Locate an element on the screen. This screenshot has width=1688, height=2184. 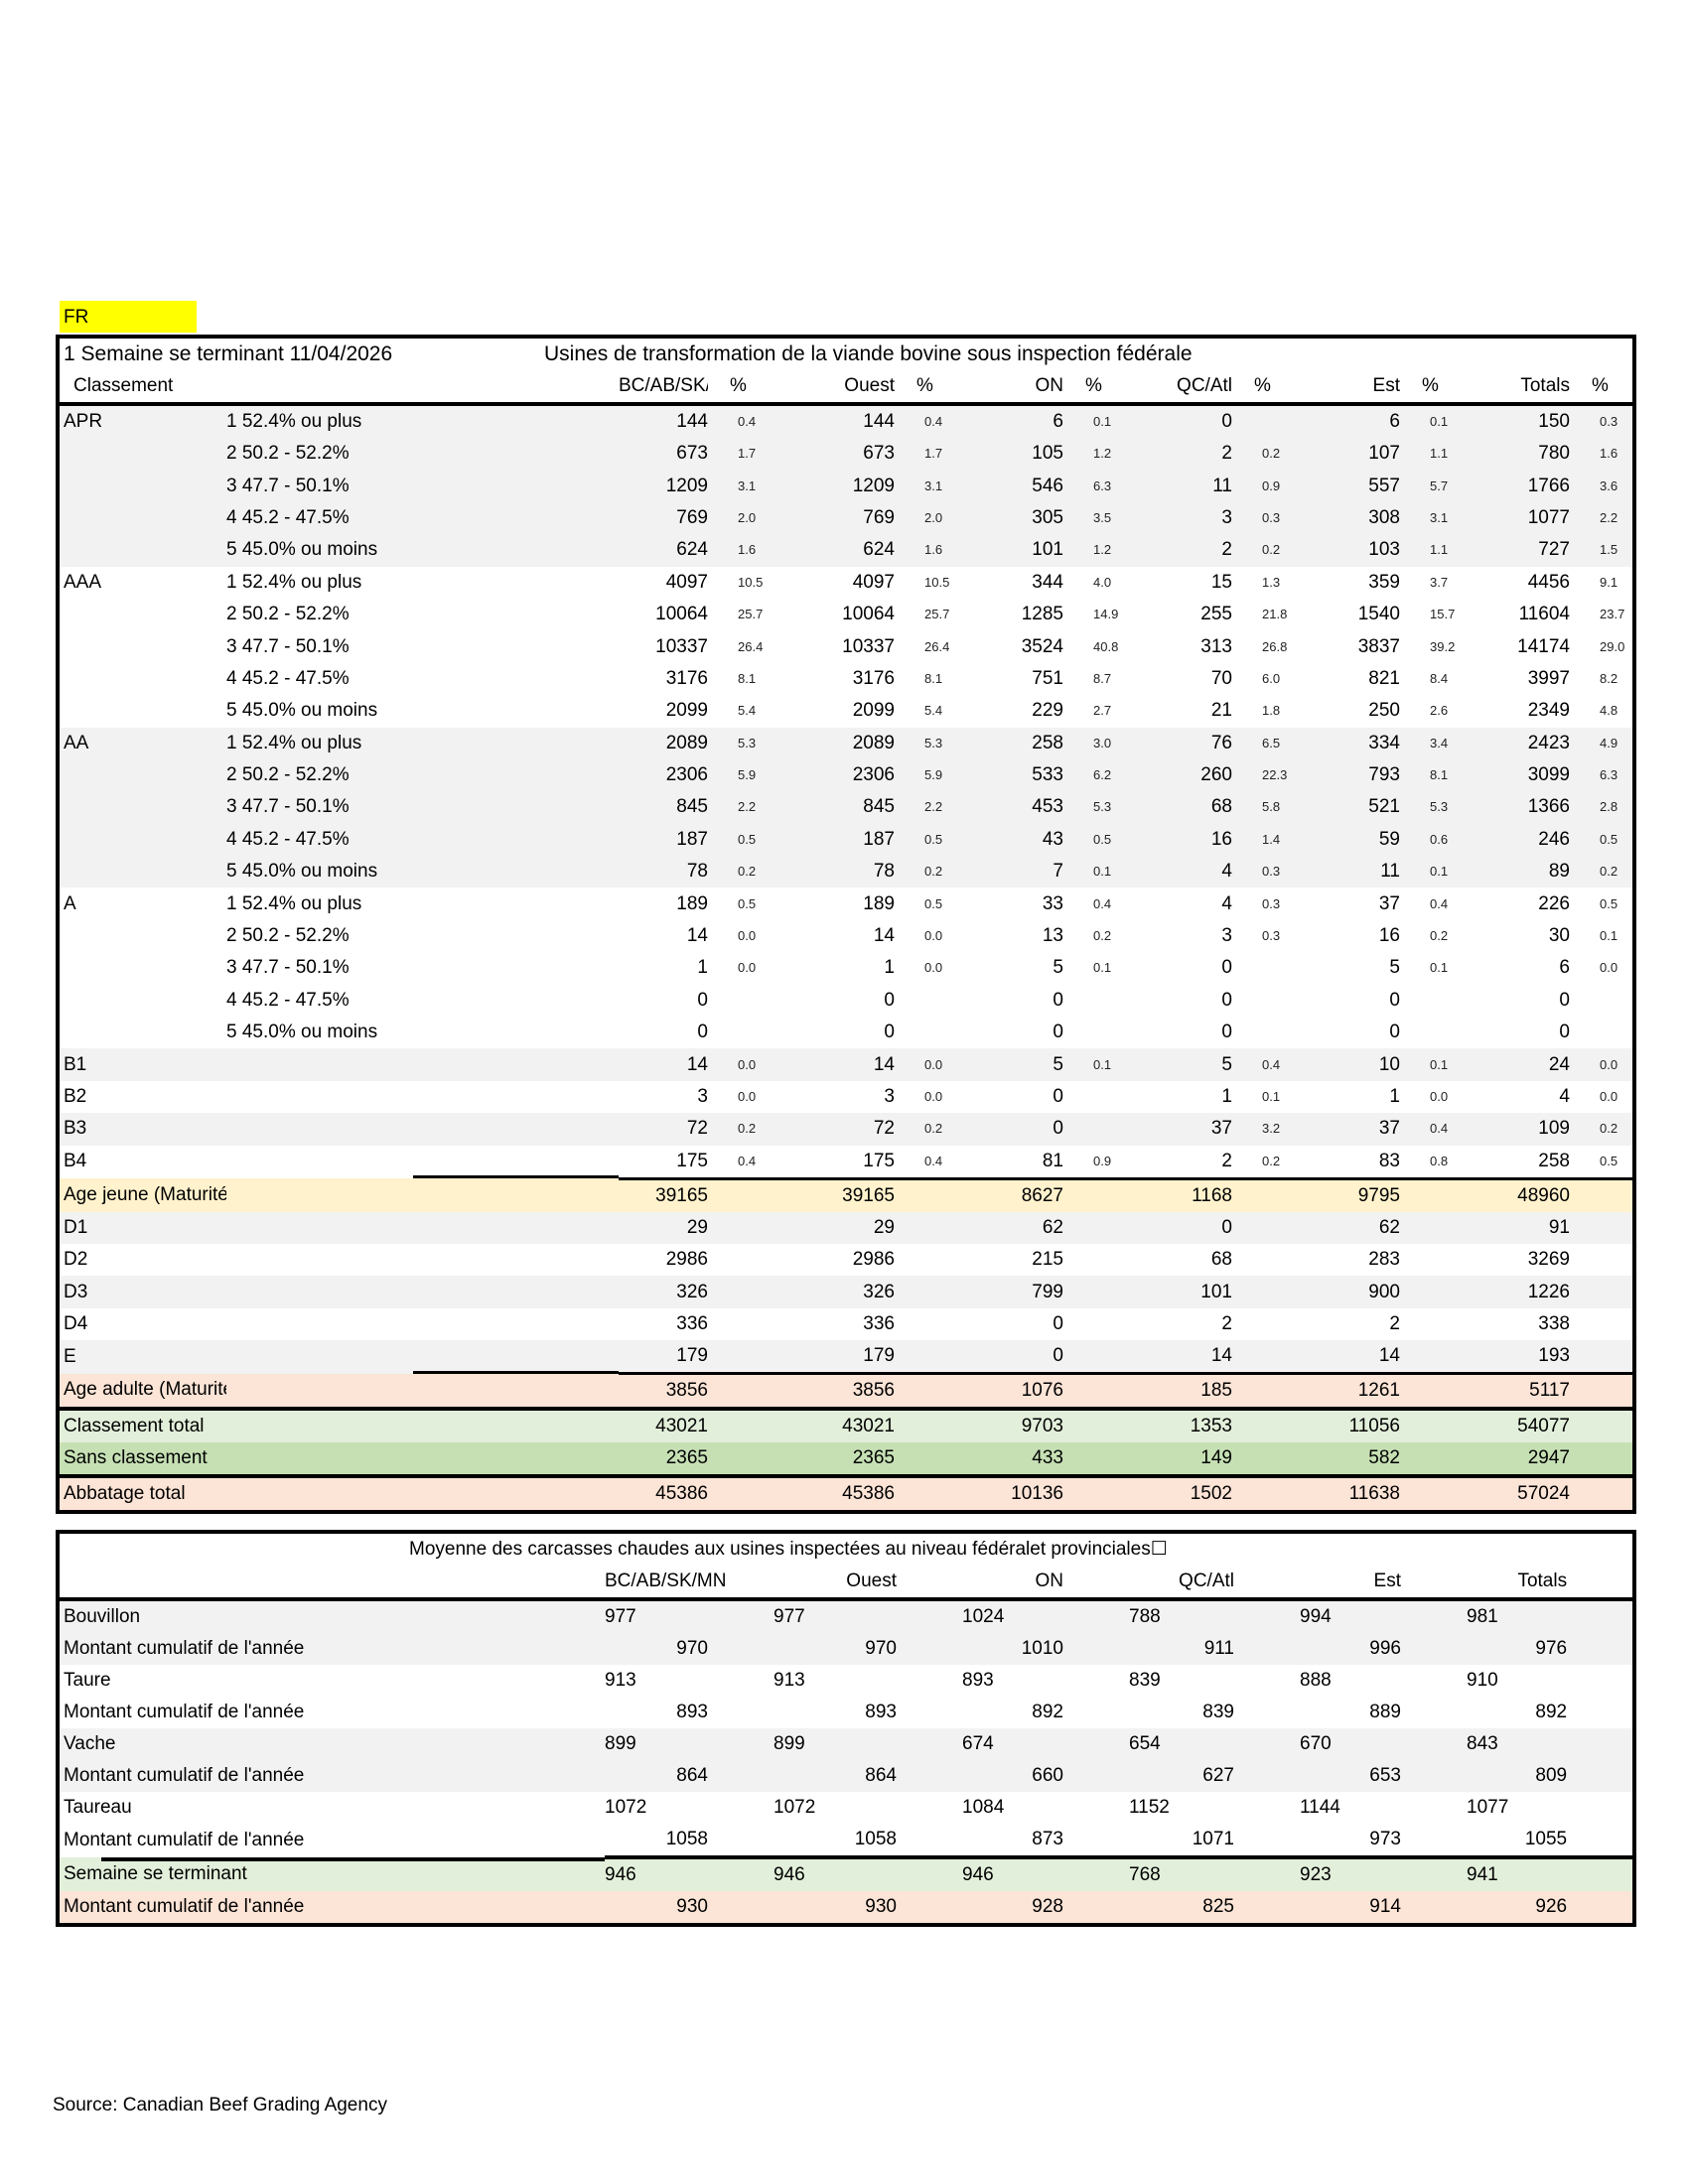
percent-cell: 5.9 is located at coordinates (747, 775).